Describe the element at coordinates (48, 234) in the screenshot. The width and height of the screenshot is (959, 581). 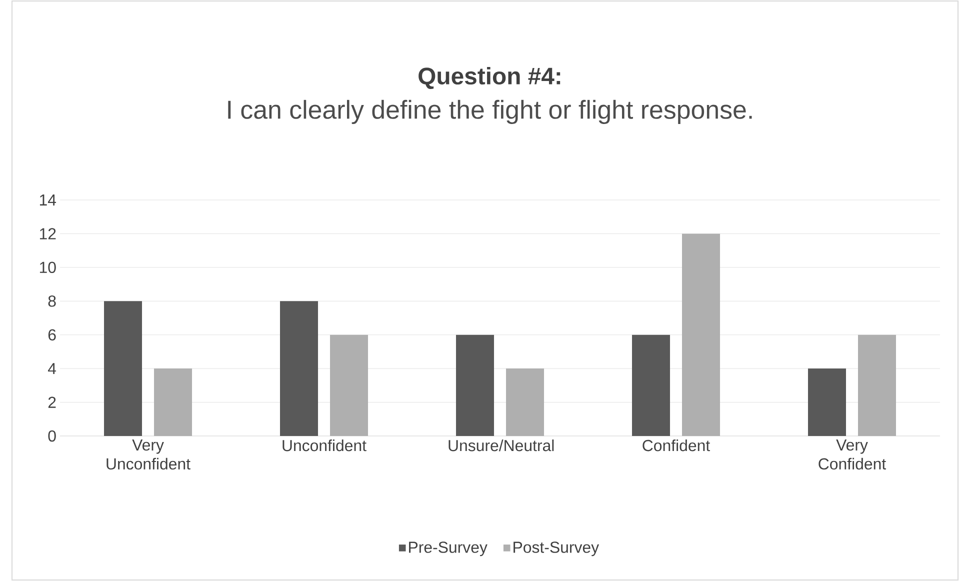
I see `y-tick-label: 12` at that location.